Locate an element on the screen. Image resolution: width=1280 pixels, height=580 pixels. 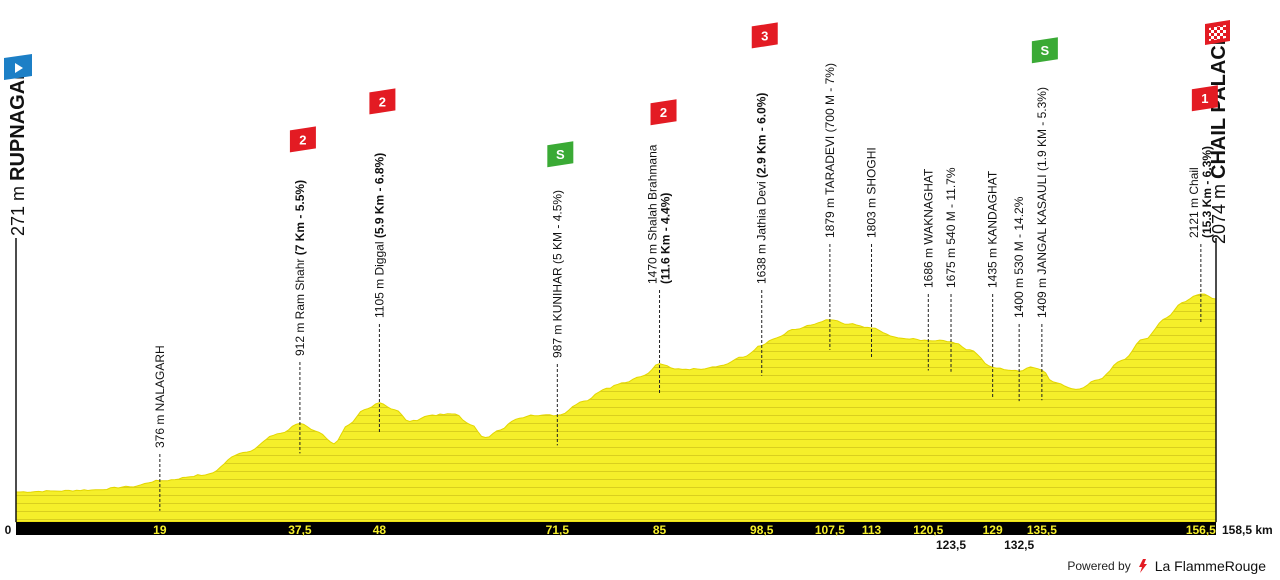
distance-axis-bar is located at coordinates (616, 528).